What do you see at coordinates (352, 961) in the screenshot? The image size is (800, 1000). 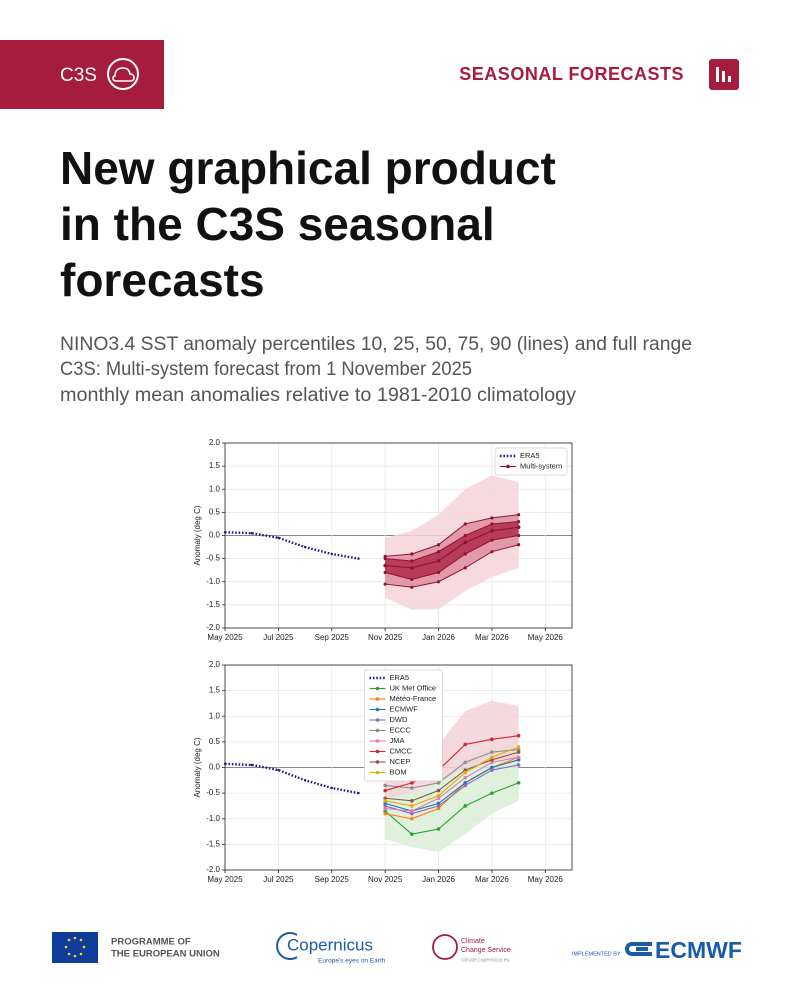 I see `copernicus-tagline: Europe's eyes on Earth` at bounding box center [352, 961].